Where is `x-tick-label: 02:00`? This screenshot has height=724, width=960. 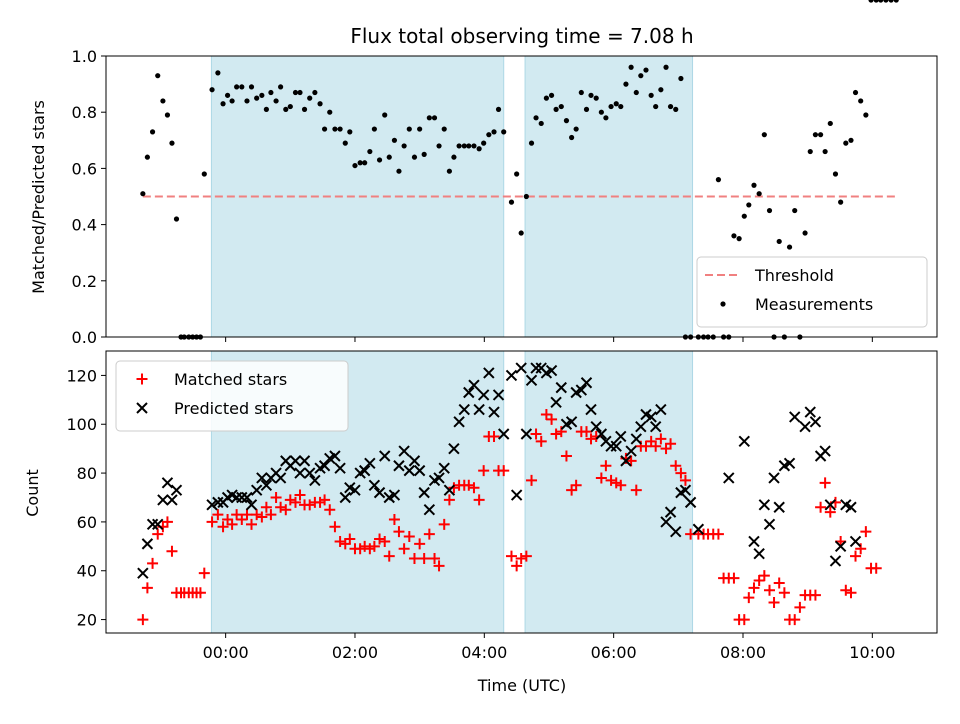
x-tick-label: 02:00 is located at coordinates (355, 652).